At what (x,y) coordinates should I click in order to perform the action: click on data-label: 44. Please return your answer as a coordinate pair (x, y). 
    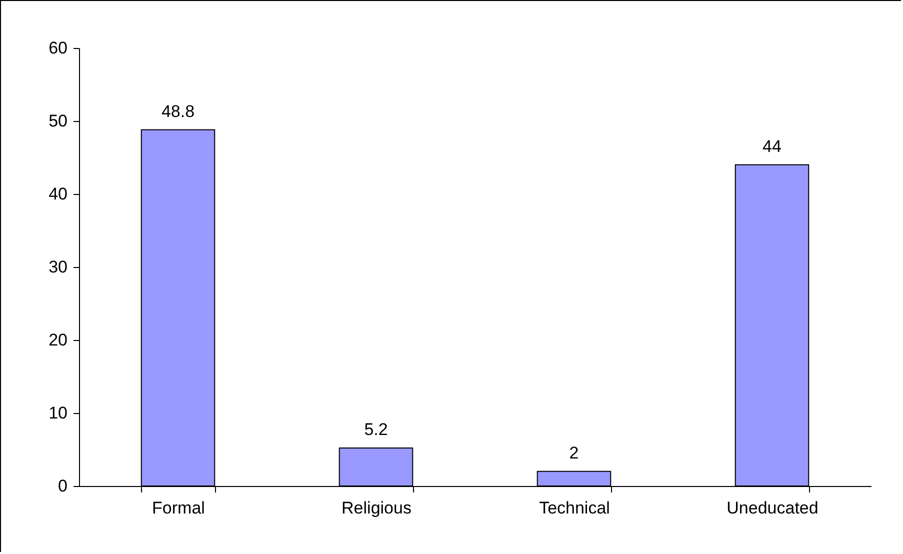
    Looking at the image, I should click on (772, 146).